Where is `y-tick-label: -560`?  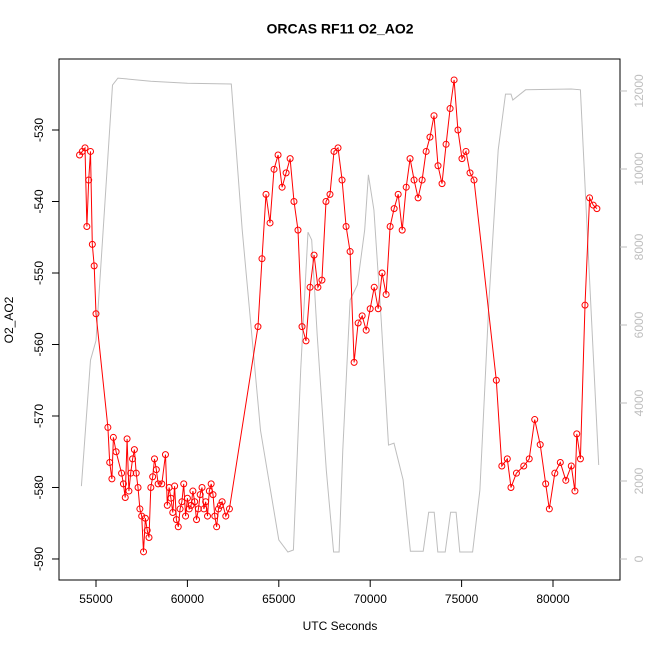 y-tick-label: -560 is located at coordinates (39, 344).